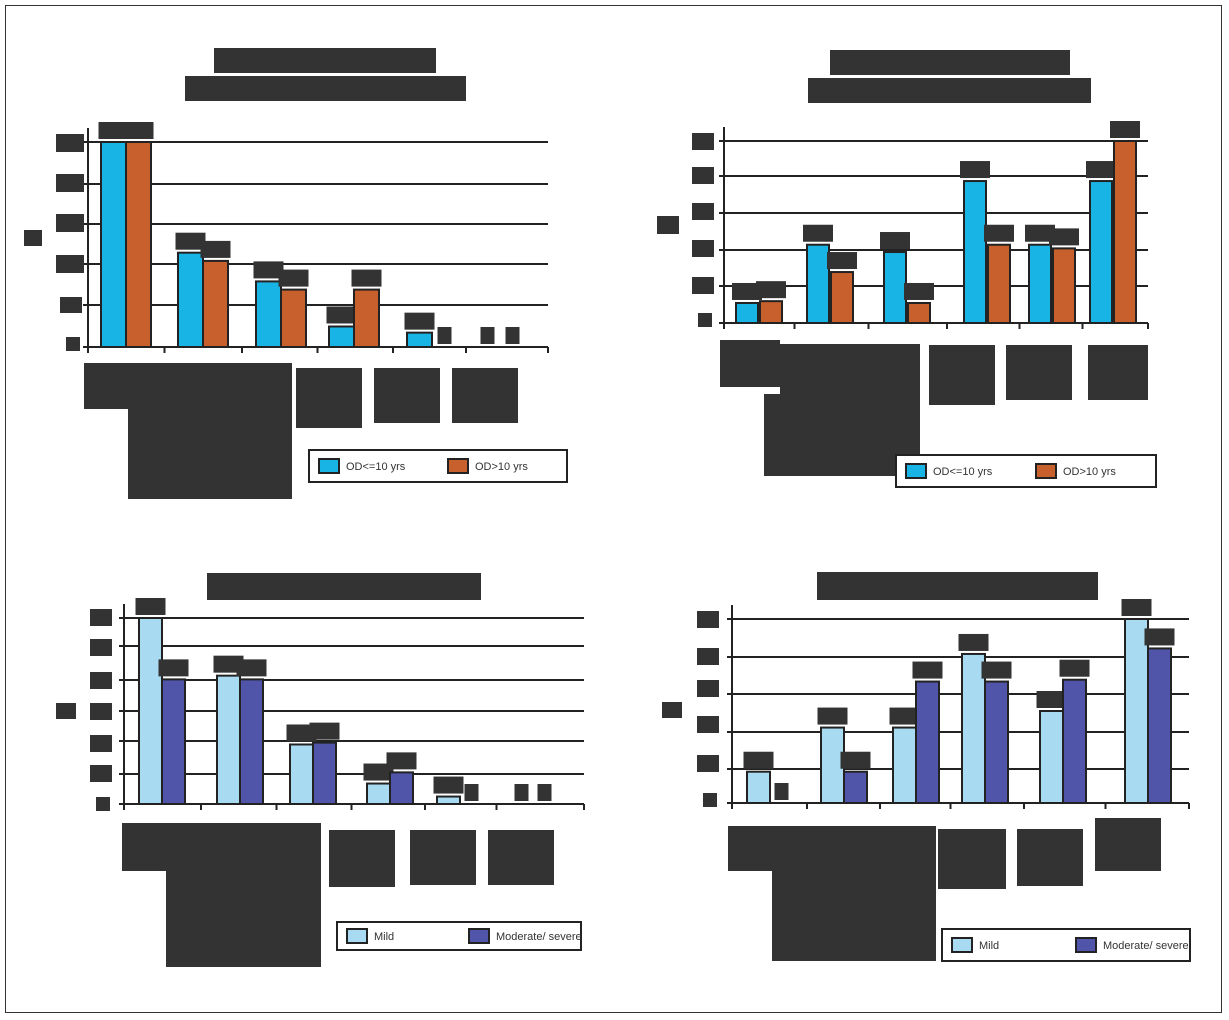 This screenshot has width=1229, height=1020. Describe the element at coordinates (949, 90) in the screenshot. I see `chart-subtitle` at that location.